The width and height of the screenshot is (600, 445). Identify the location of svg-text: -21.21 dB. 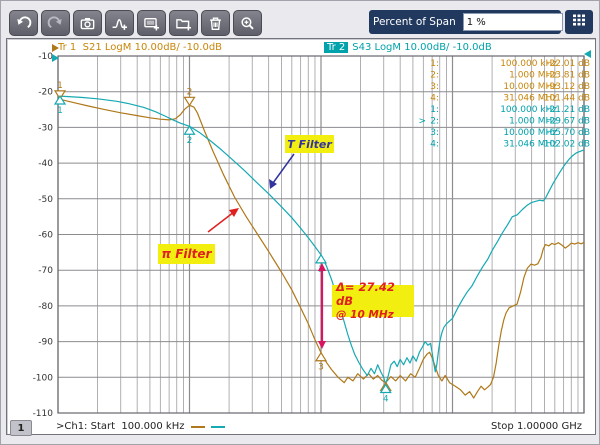
(568, 110).